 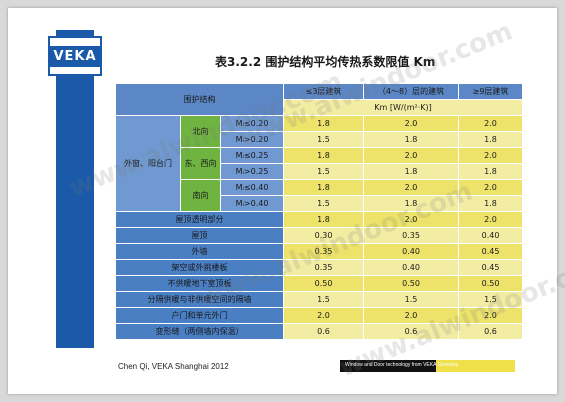 What do you see at coordinates (200, 195) in the screenshot?
I see `orientation-south: 南向` at bounding box center [200, 195].